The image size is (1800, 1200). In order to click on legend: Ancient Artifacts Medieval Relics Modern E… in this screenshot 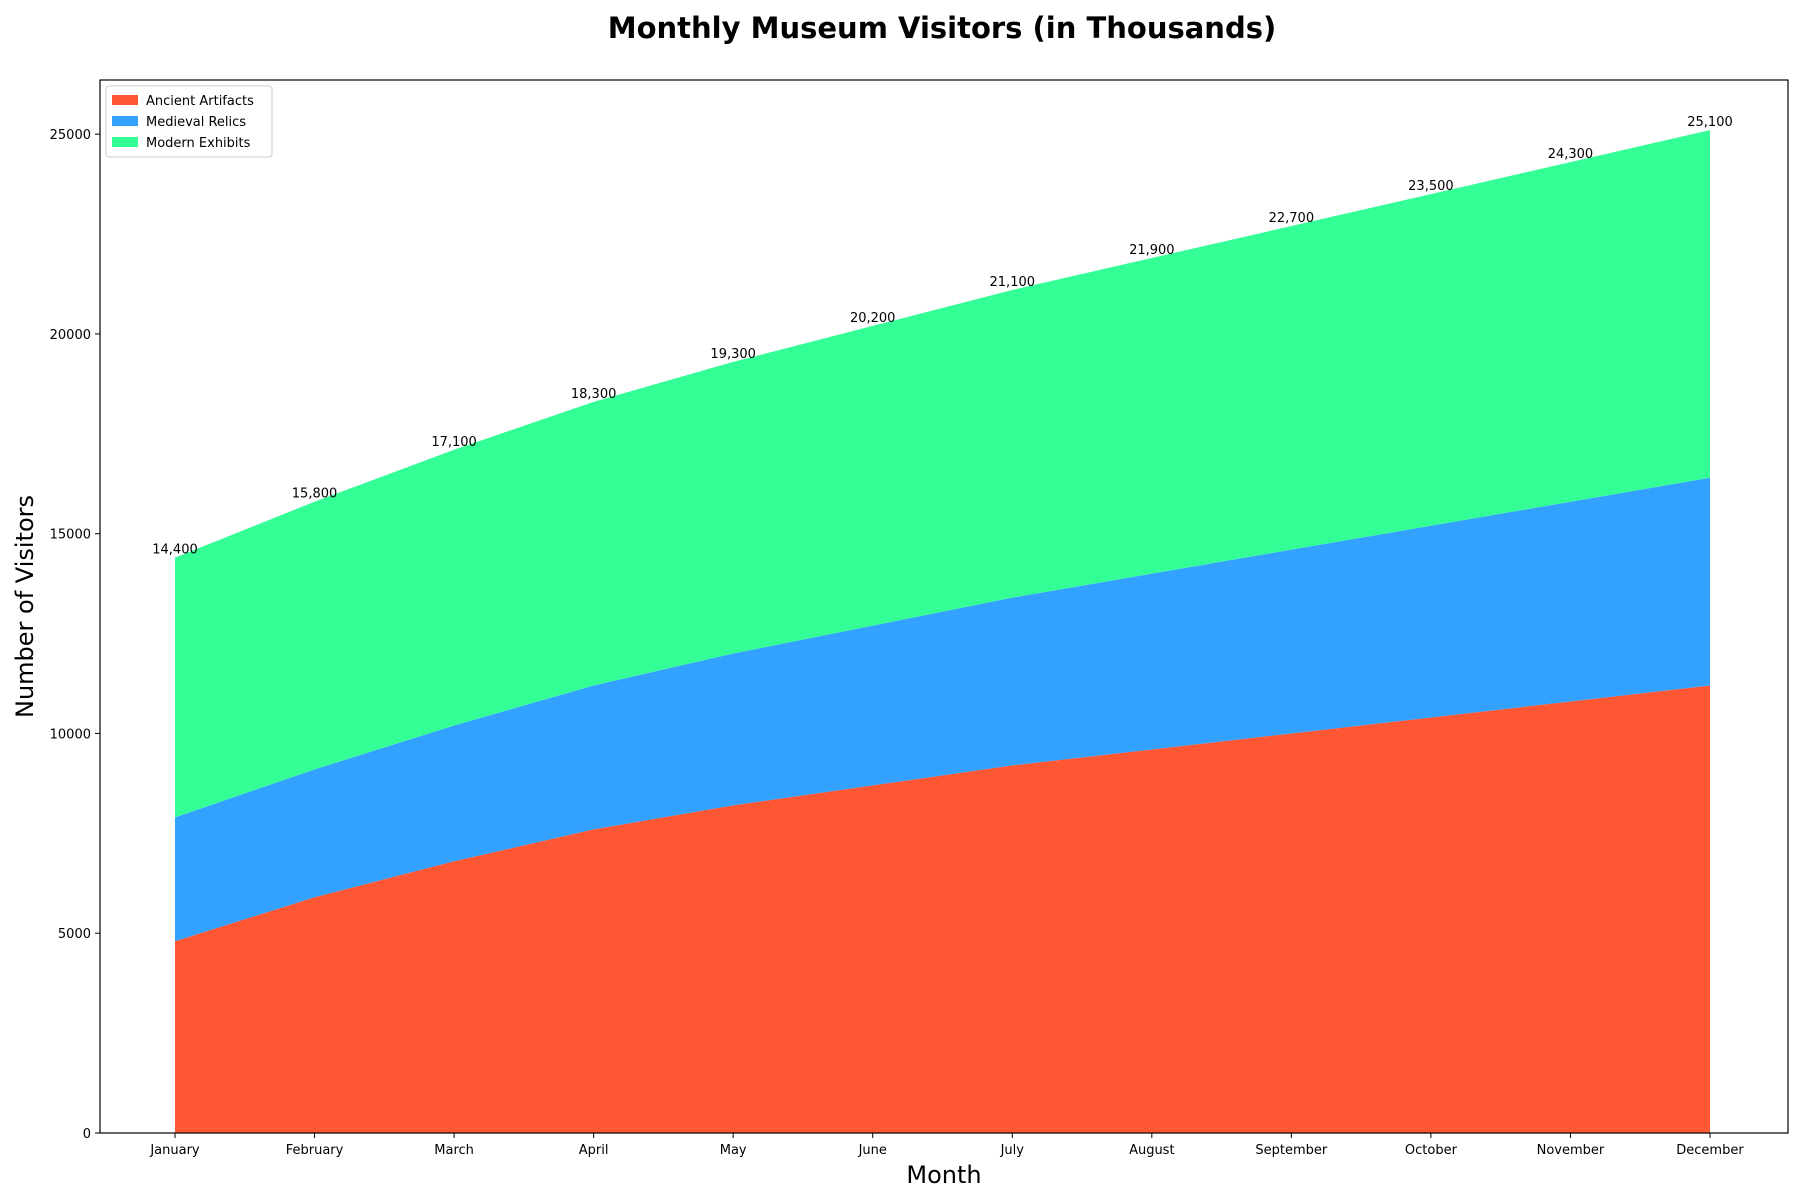, I will do `click(189, 121)`.